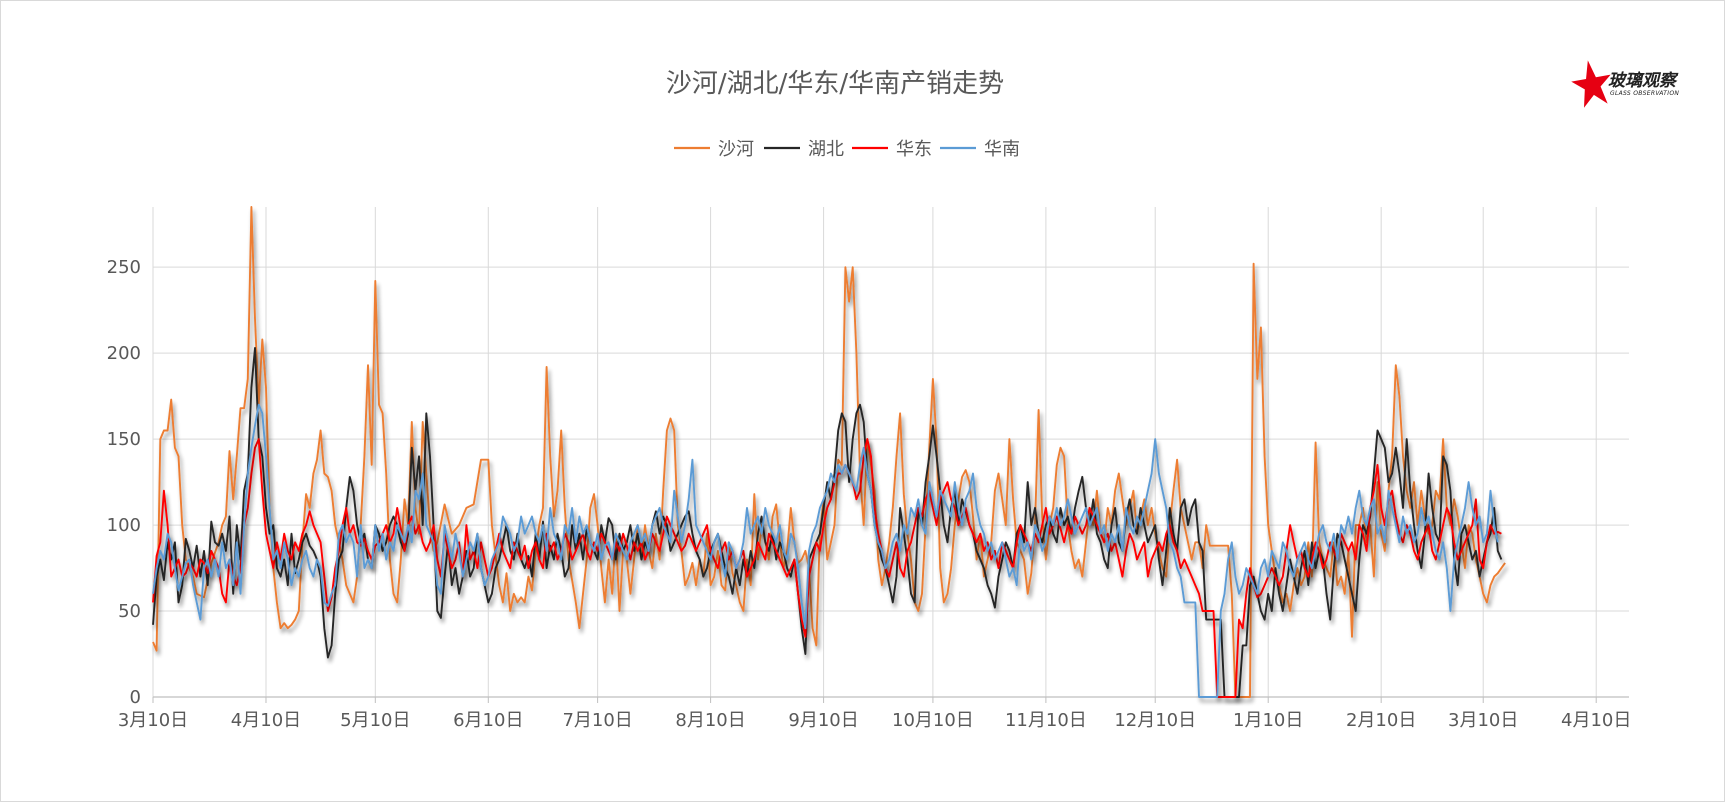 The width and height of the screenshot is (1725, 804). I want to click on legend-label: 沙河, so click(736, 149).